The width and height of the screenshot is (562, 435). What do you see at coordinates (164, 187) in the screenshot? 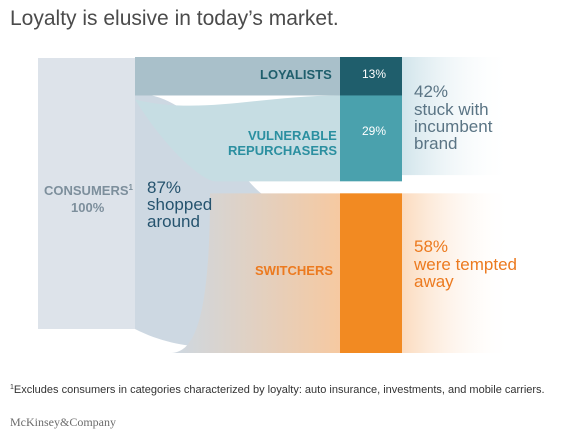
I see `shopped-value: 87%` at bounding box center [164, 187].